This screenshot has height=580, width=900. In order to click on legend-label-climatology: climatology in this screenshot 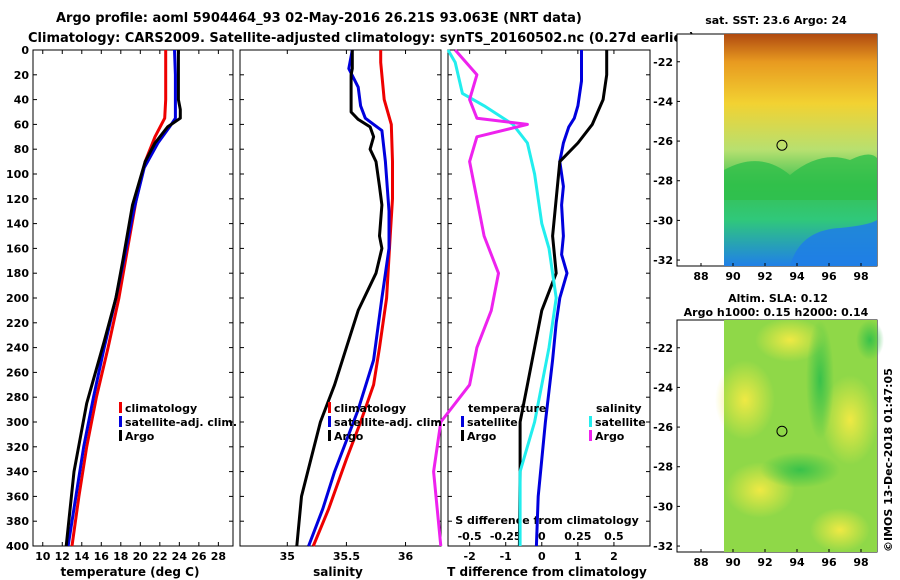, I will do `click(161, 408)`.